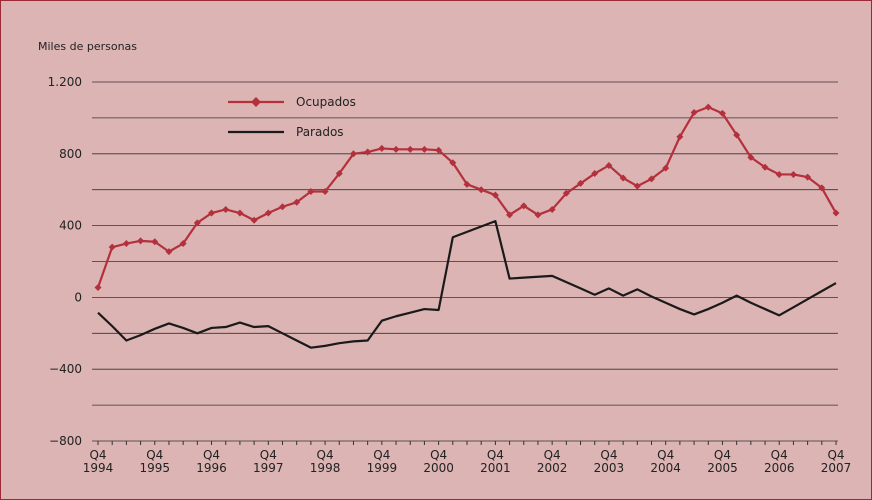  Describe the element at coordinates (665, 461) in the screenshot. I see `x-tick-label: Q4 2004` at that location.